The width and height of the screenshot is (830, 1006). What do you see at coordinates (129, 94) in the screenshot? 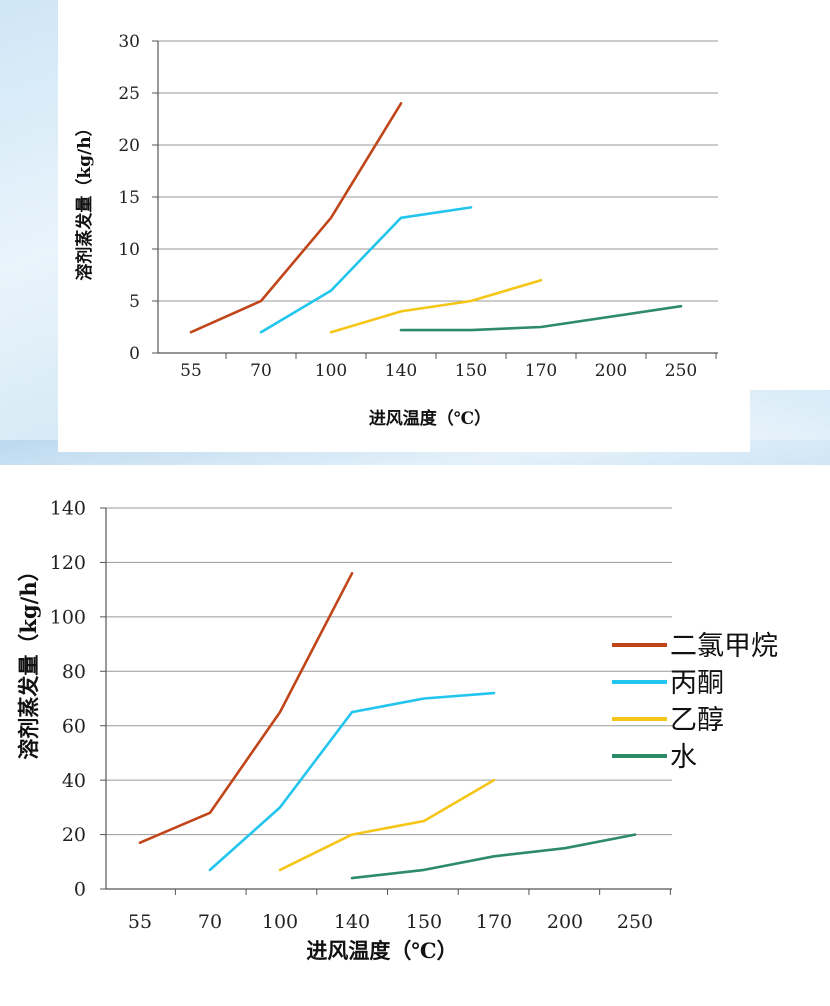
I see `top-y-tick-label: 25` at bounding box center [129, 94].